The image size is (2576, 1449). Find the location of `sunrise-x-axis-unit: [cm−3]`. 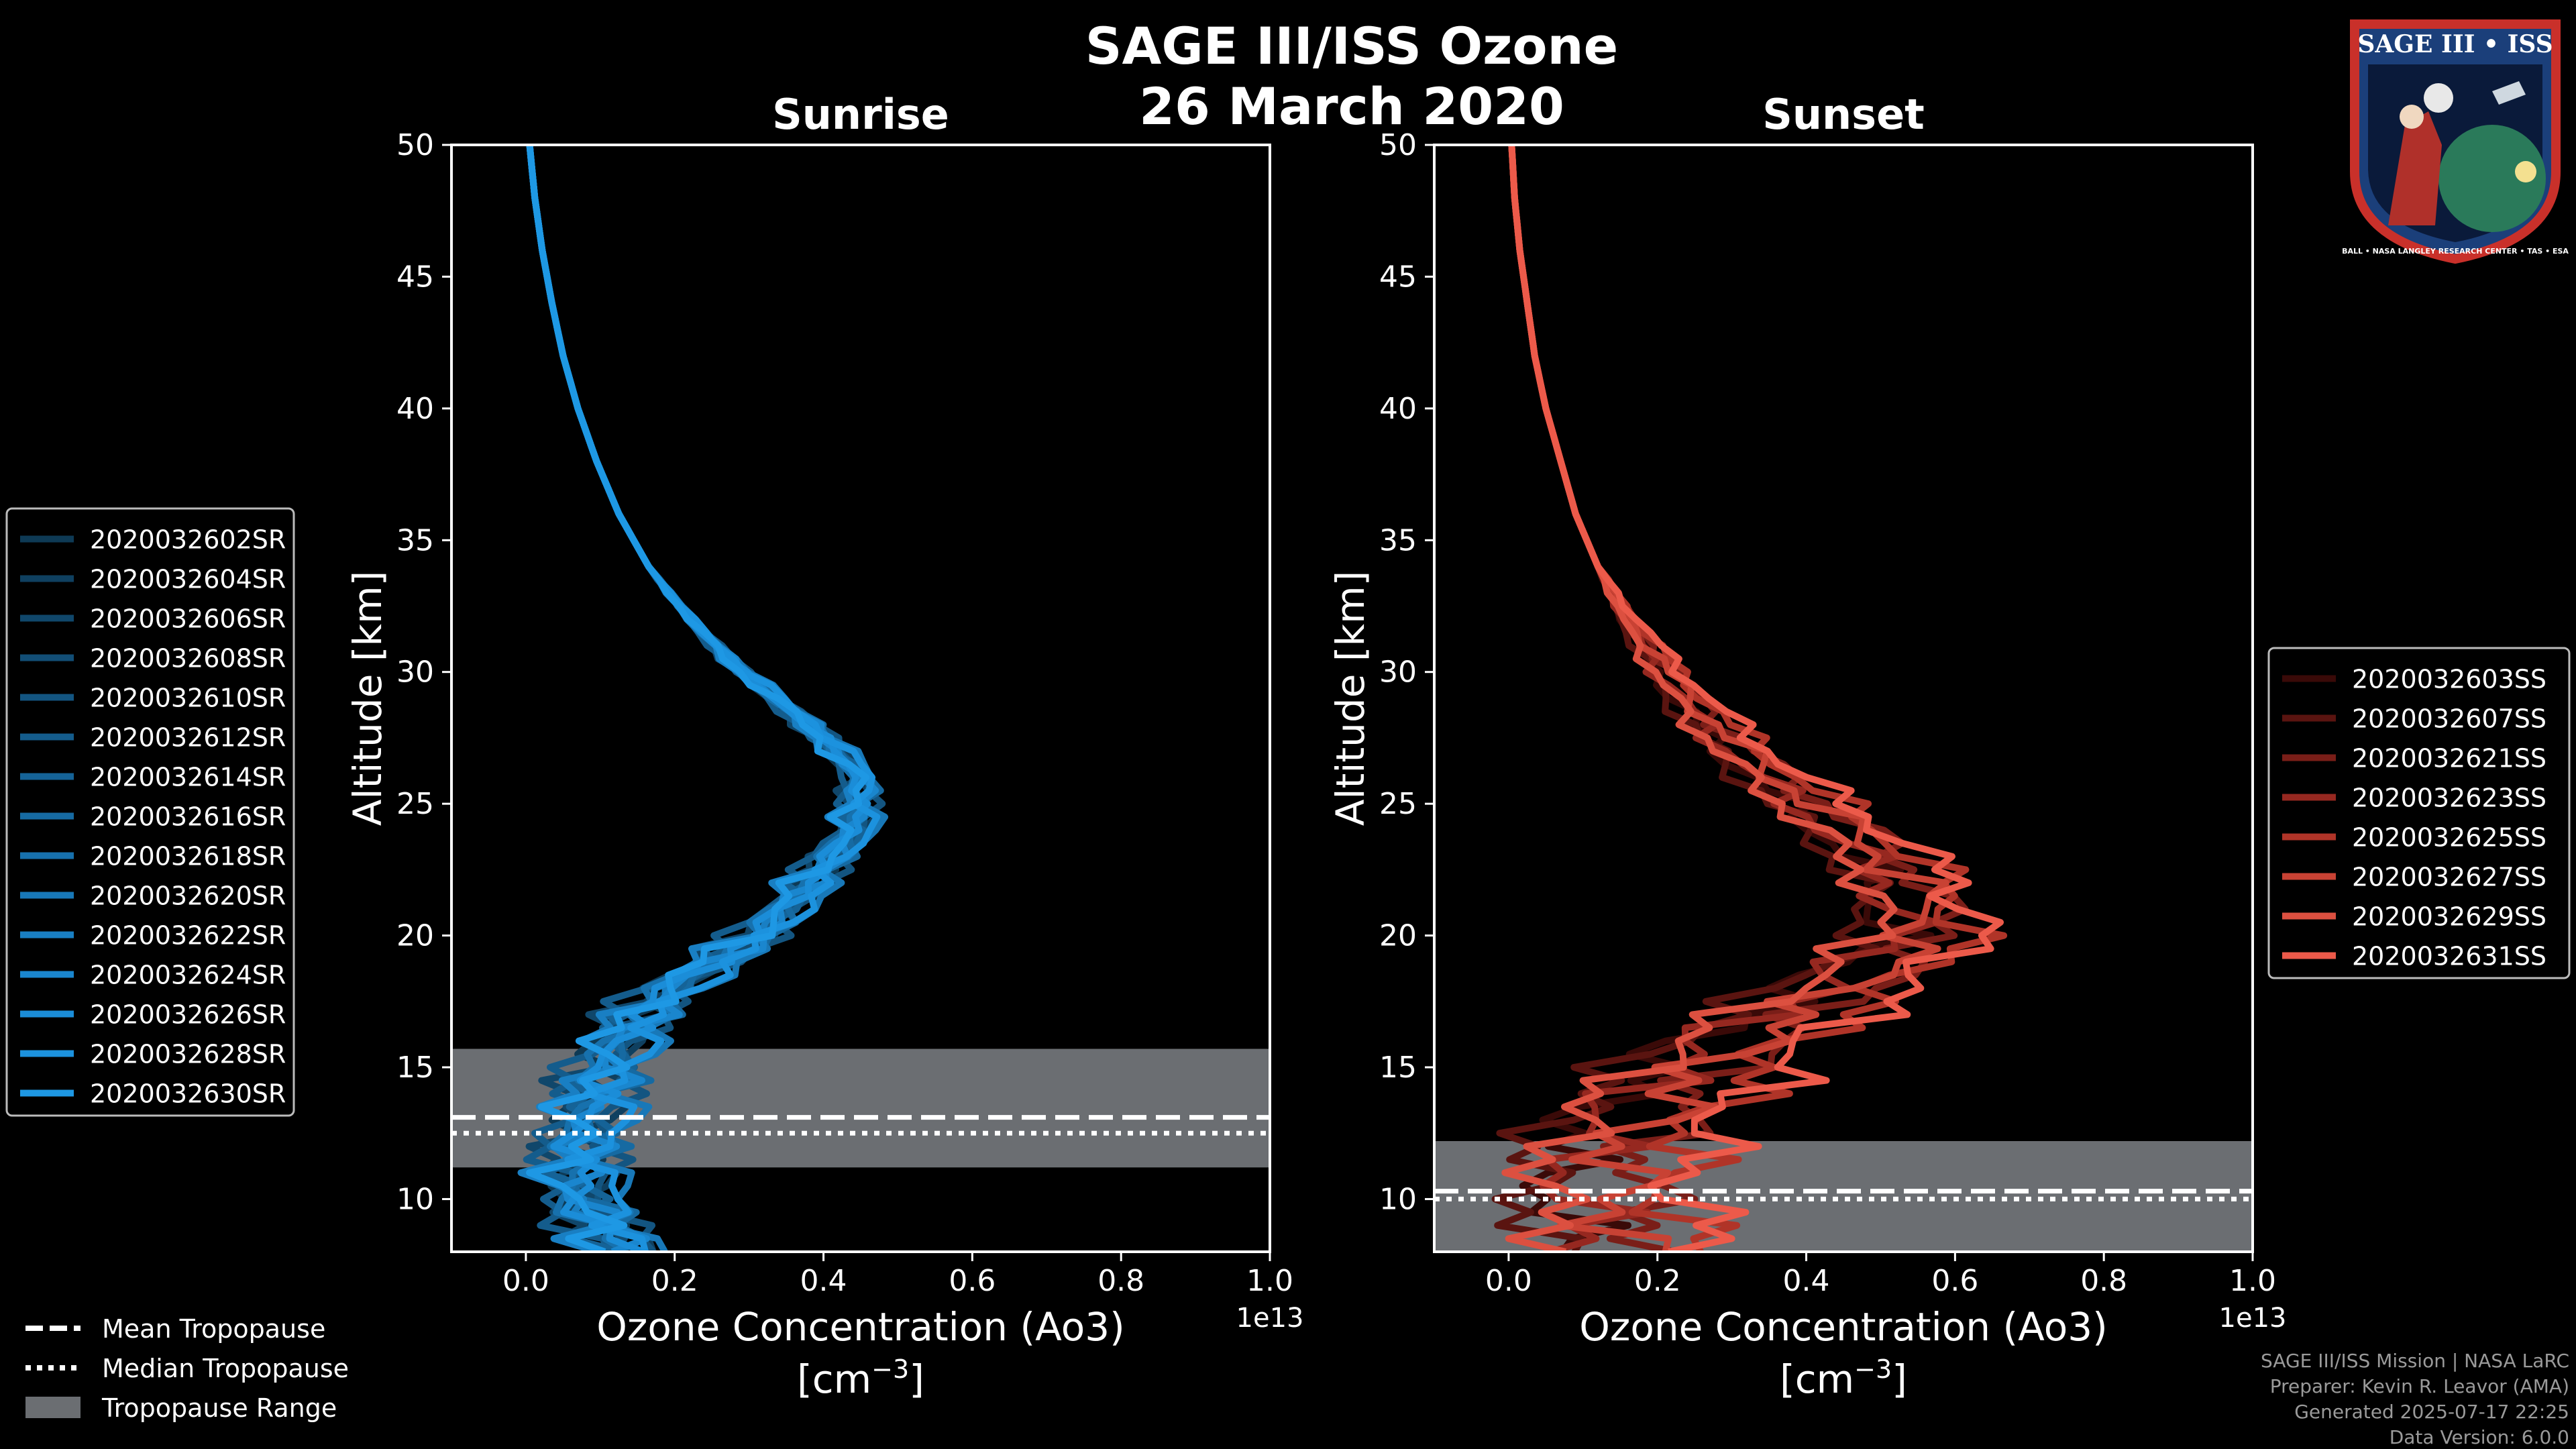

sunrise-x-axis-unit: [cm−3] is located at coordinates (860, 1378).